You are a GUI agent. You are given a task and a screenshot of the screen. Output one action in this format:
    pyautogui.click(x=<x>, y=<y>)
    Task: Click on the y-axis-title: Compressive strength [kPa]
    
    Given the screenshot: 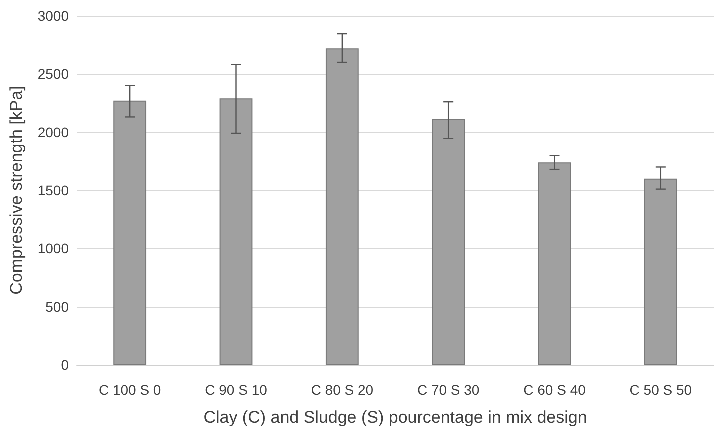 What is the action you would take?
    pyautogui.click(x=16, y=190)
    